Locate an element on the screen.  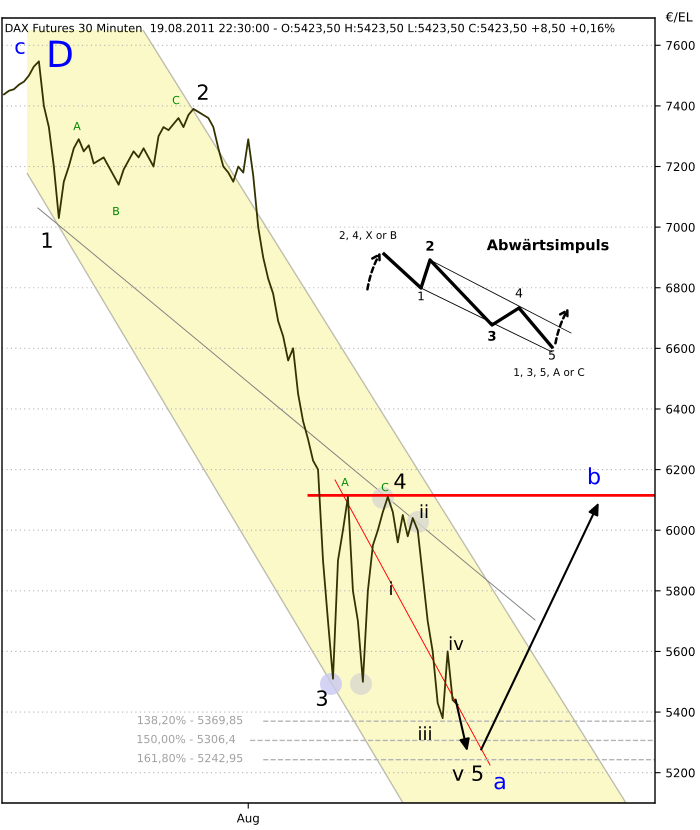
y-tick-label: 6000 is located at coordinates (680, 530).